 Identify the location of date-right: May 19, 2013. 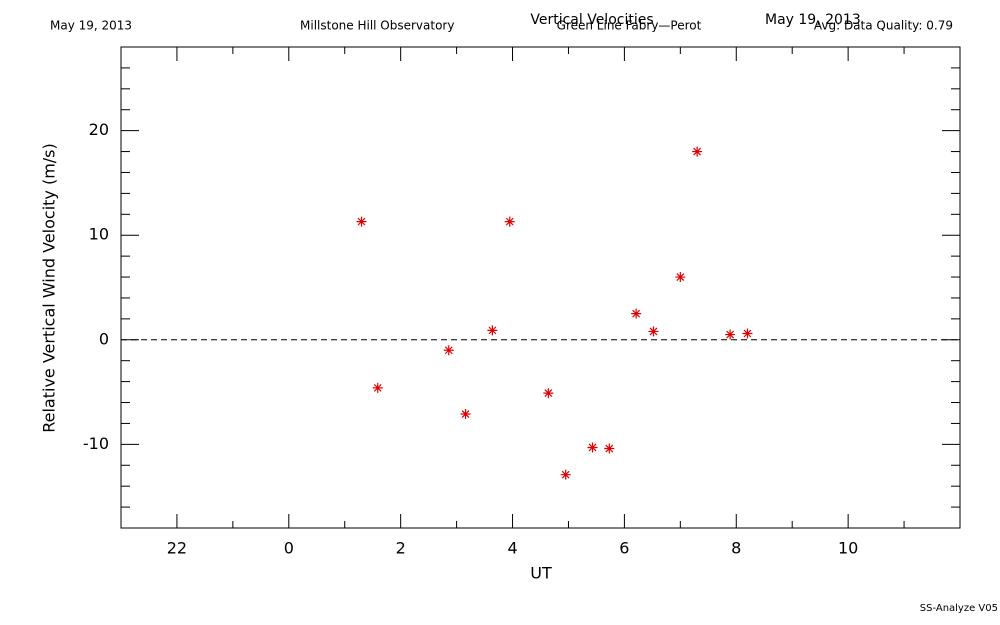
(813, 20).